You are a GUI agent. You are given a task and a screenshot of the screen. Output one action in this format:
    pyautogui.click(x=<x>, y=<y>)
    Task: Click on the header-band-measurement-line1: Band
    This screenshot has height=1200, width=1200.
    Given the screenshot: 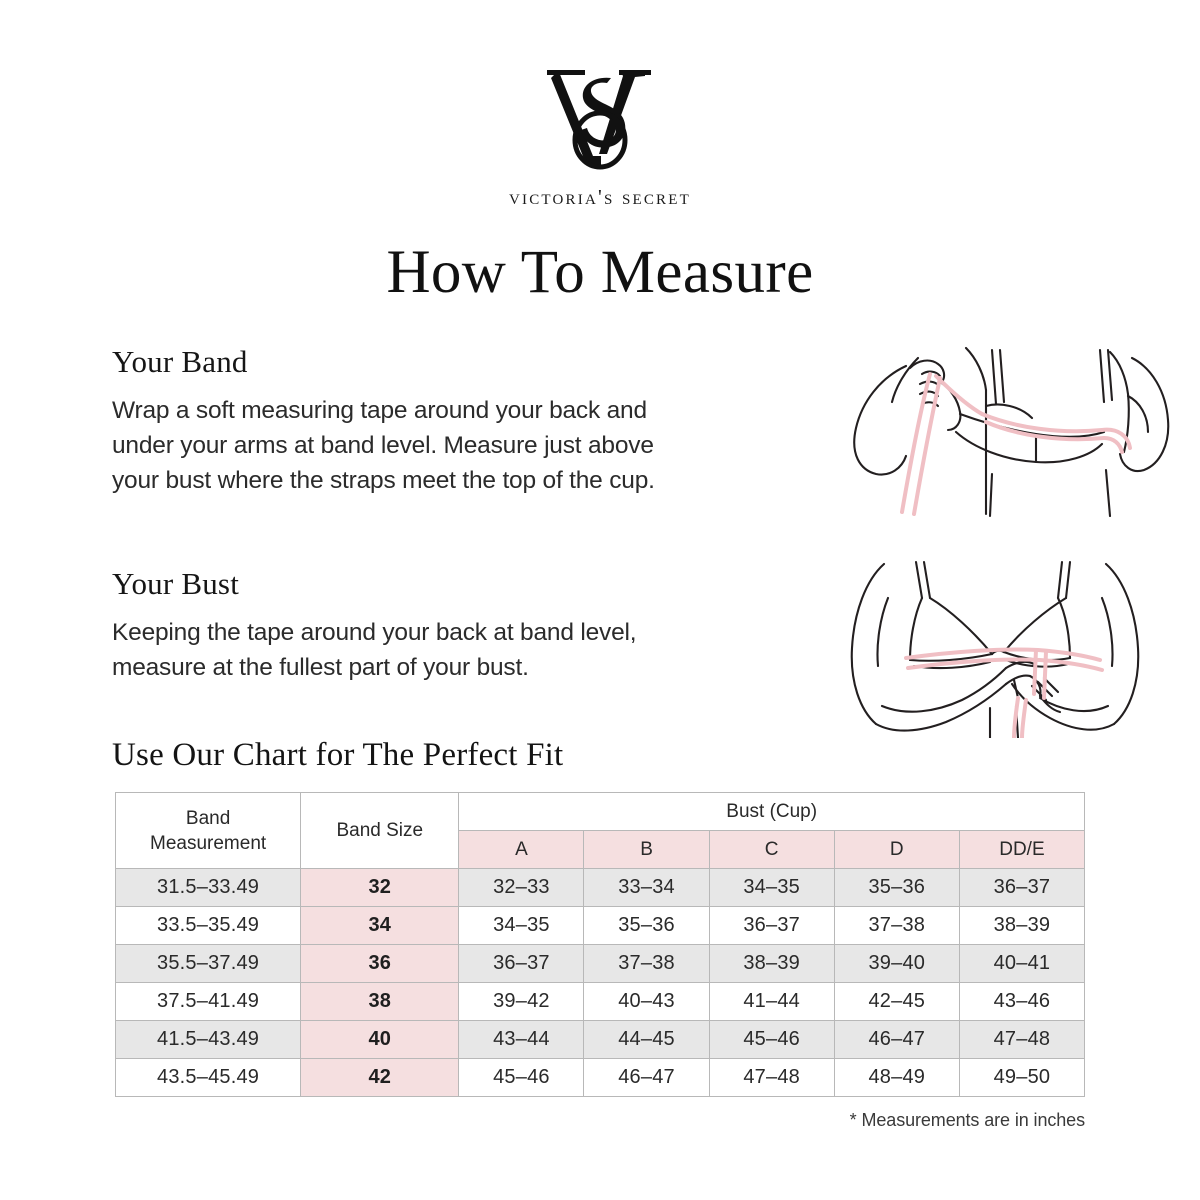 What is the action you would take?
    pyautogui.click(x=208, y=818)
    